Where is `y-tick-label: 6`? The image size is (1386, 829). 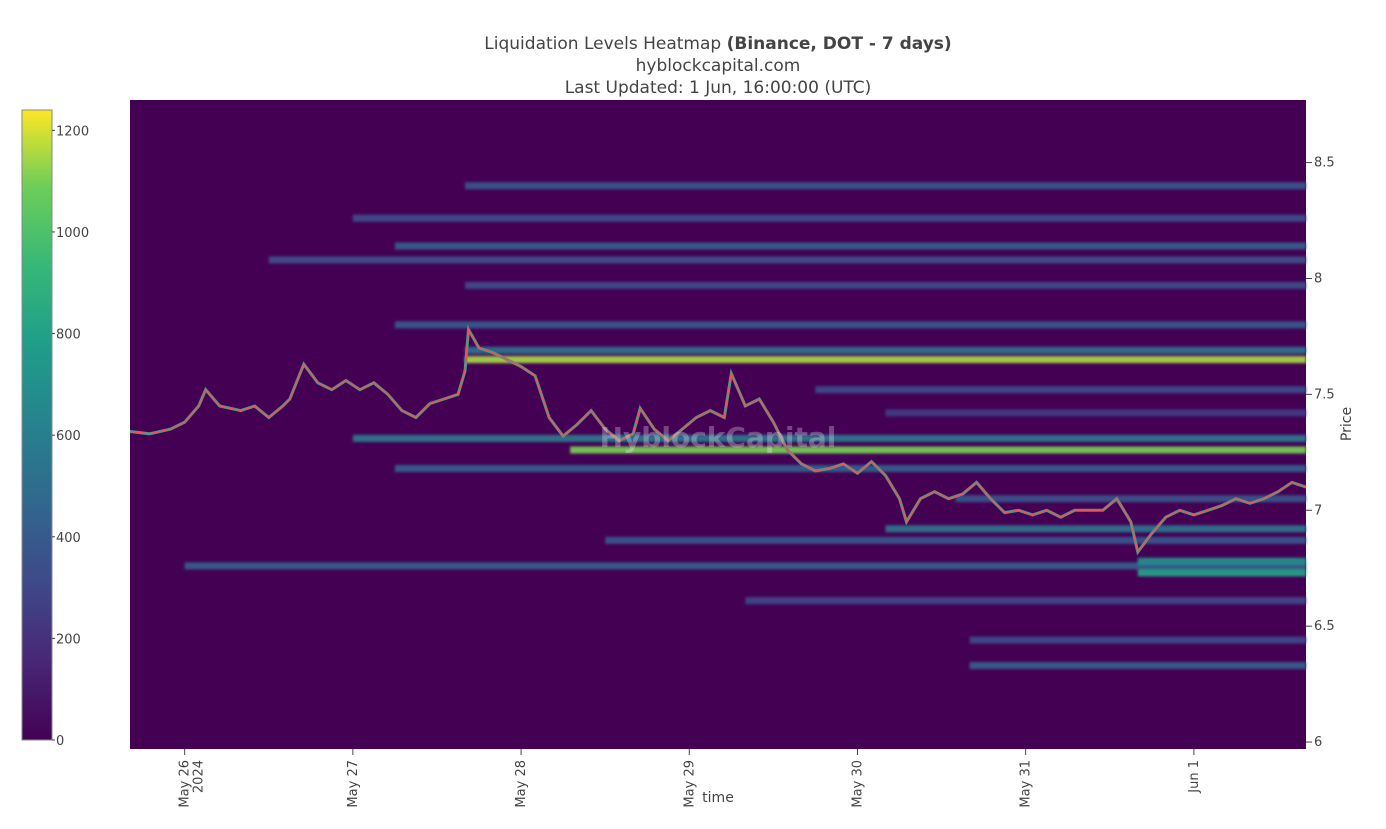
y-tick-label: 6 is located at coordinates (1318, 742).